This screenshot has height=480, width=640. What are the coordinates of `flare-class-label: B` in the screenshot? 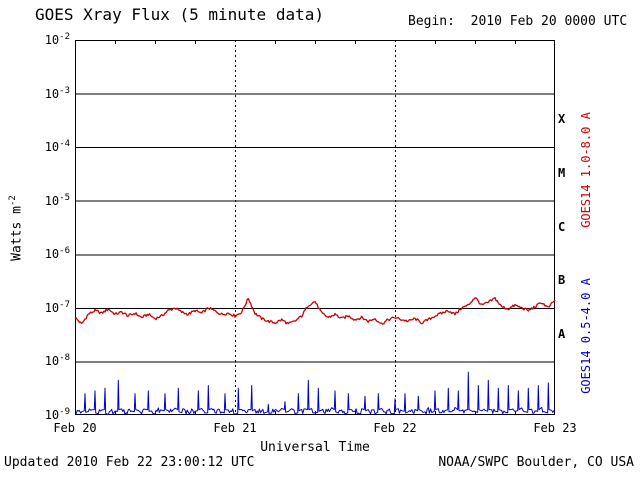 It's located at (562, 280).